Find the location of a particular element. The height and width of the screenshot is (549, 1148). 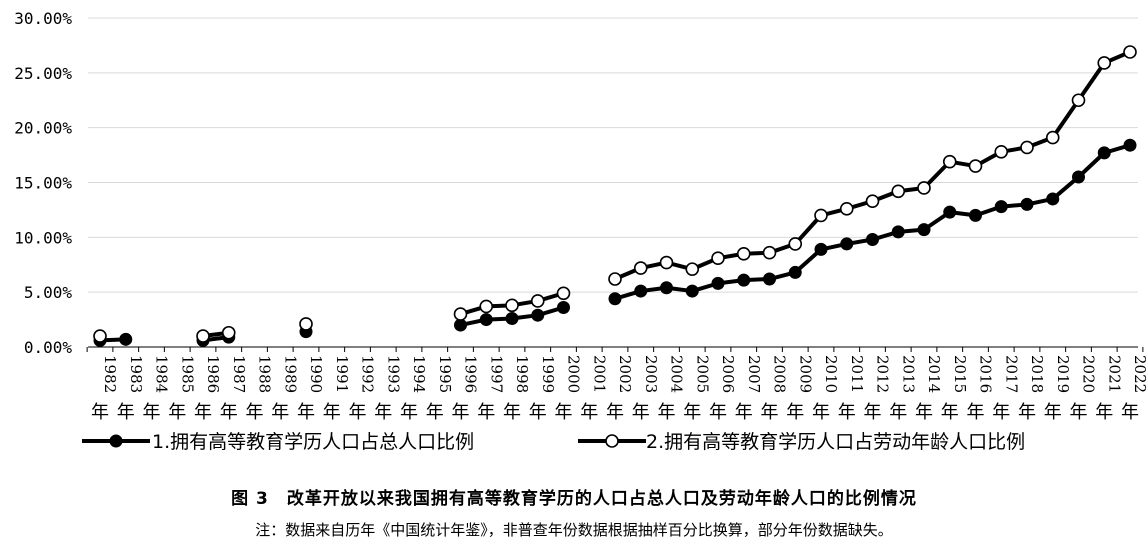

x-tick-label: 2009 年 is located at coordinates (800, 389).